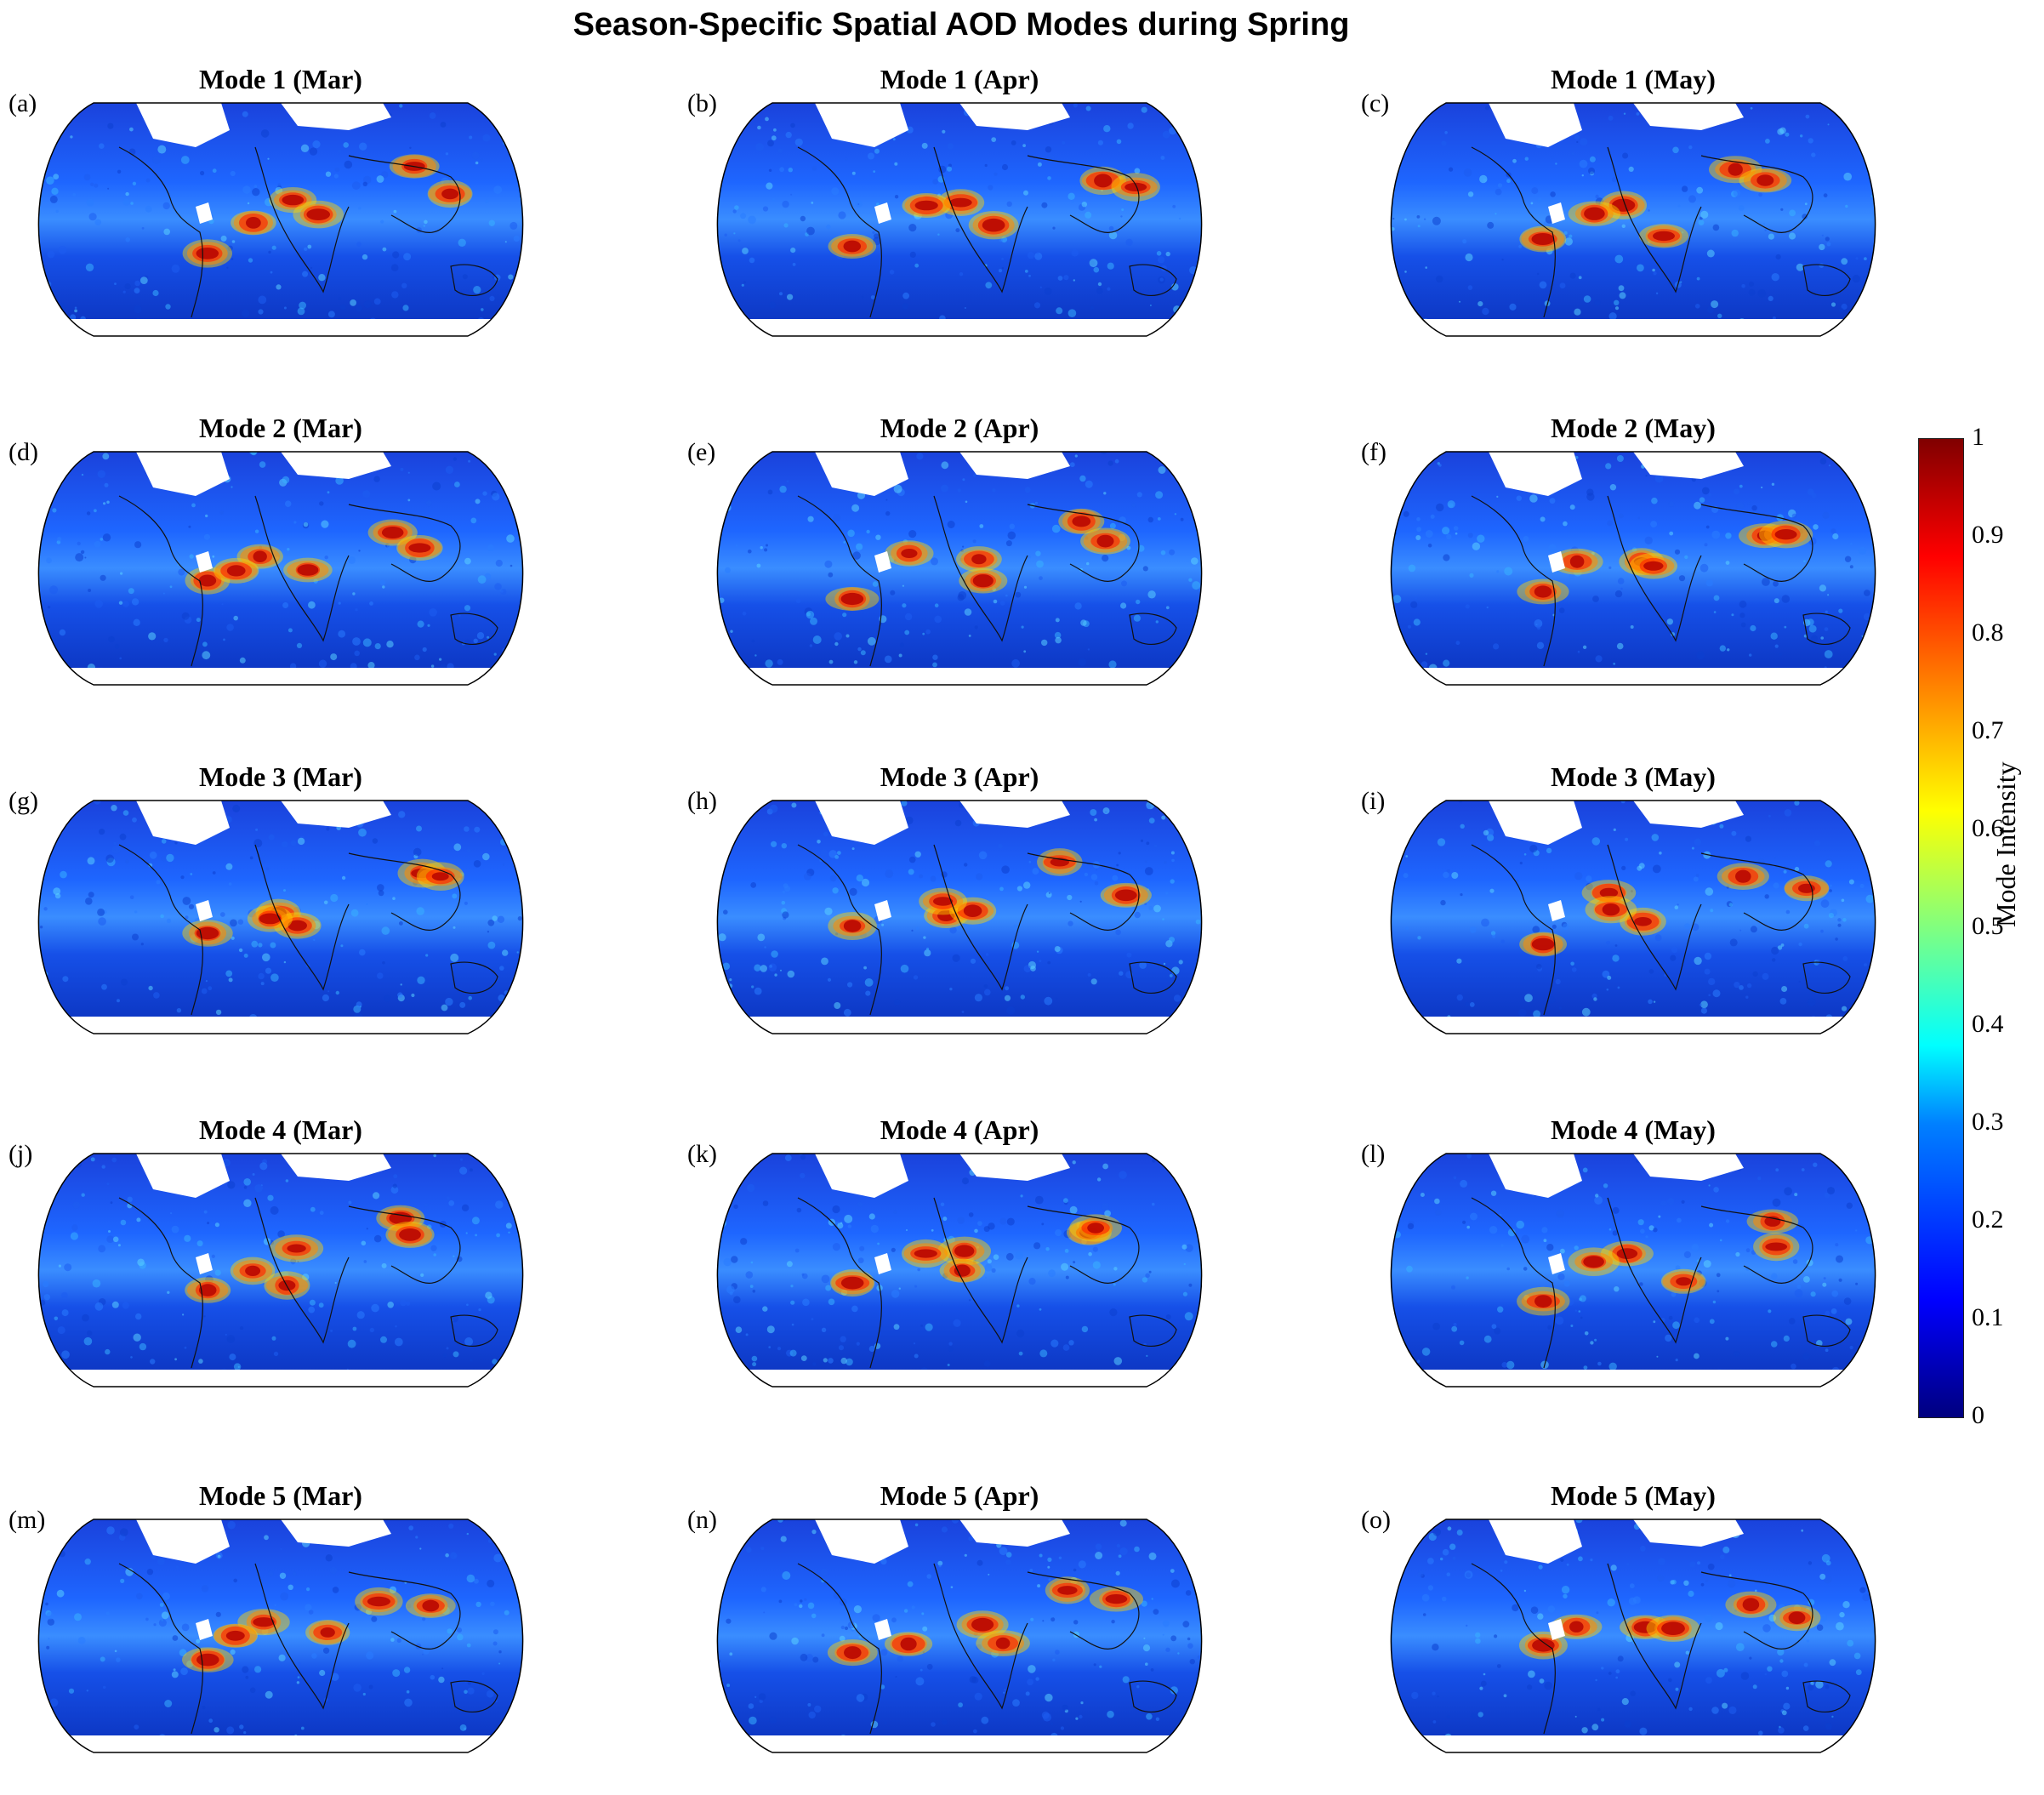 The width and height of the screenshot is (2044, 1795). Describe the element at coordinates (23, 452) in the screenshot. I see `panel-letter: (d)` at that location.